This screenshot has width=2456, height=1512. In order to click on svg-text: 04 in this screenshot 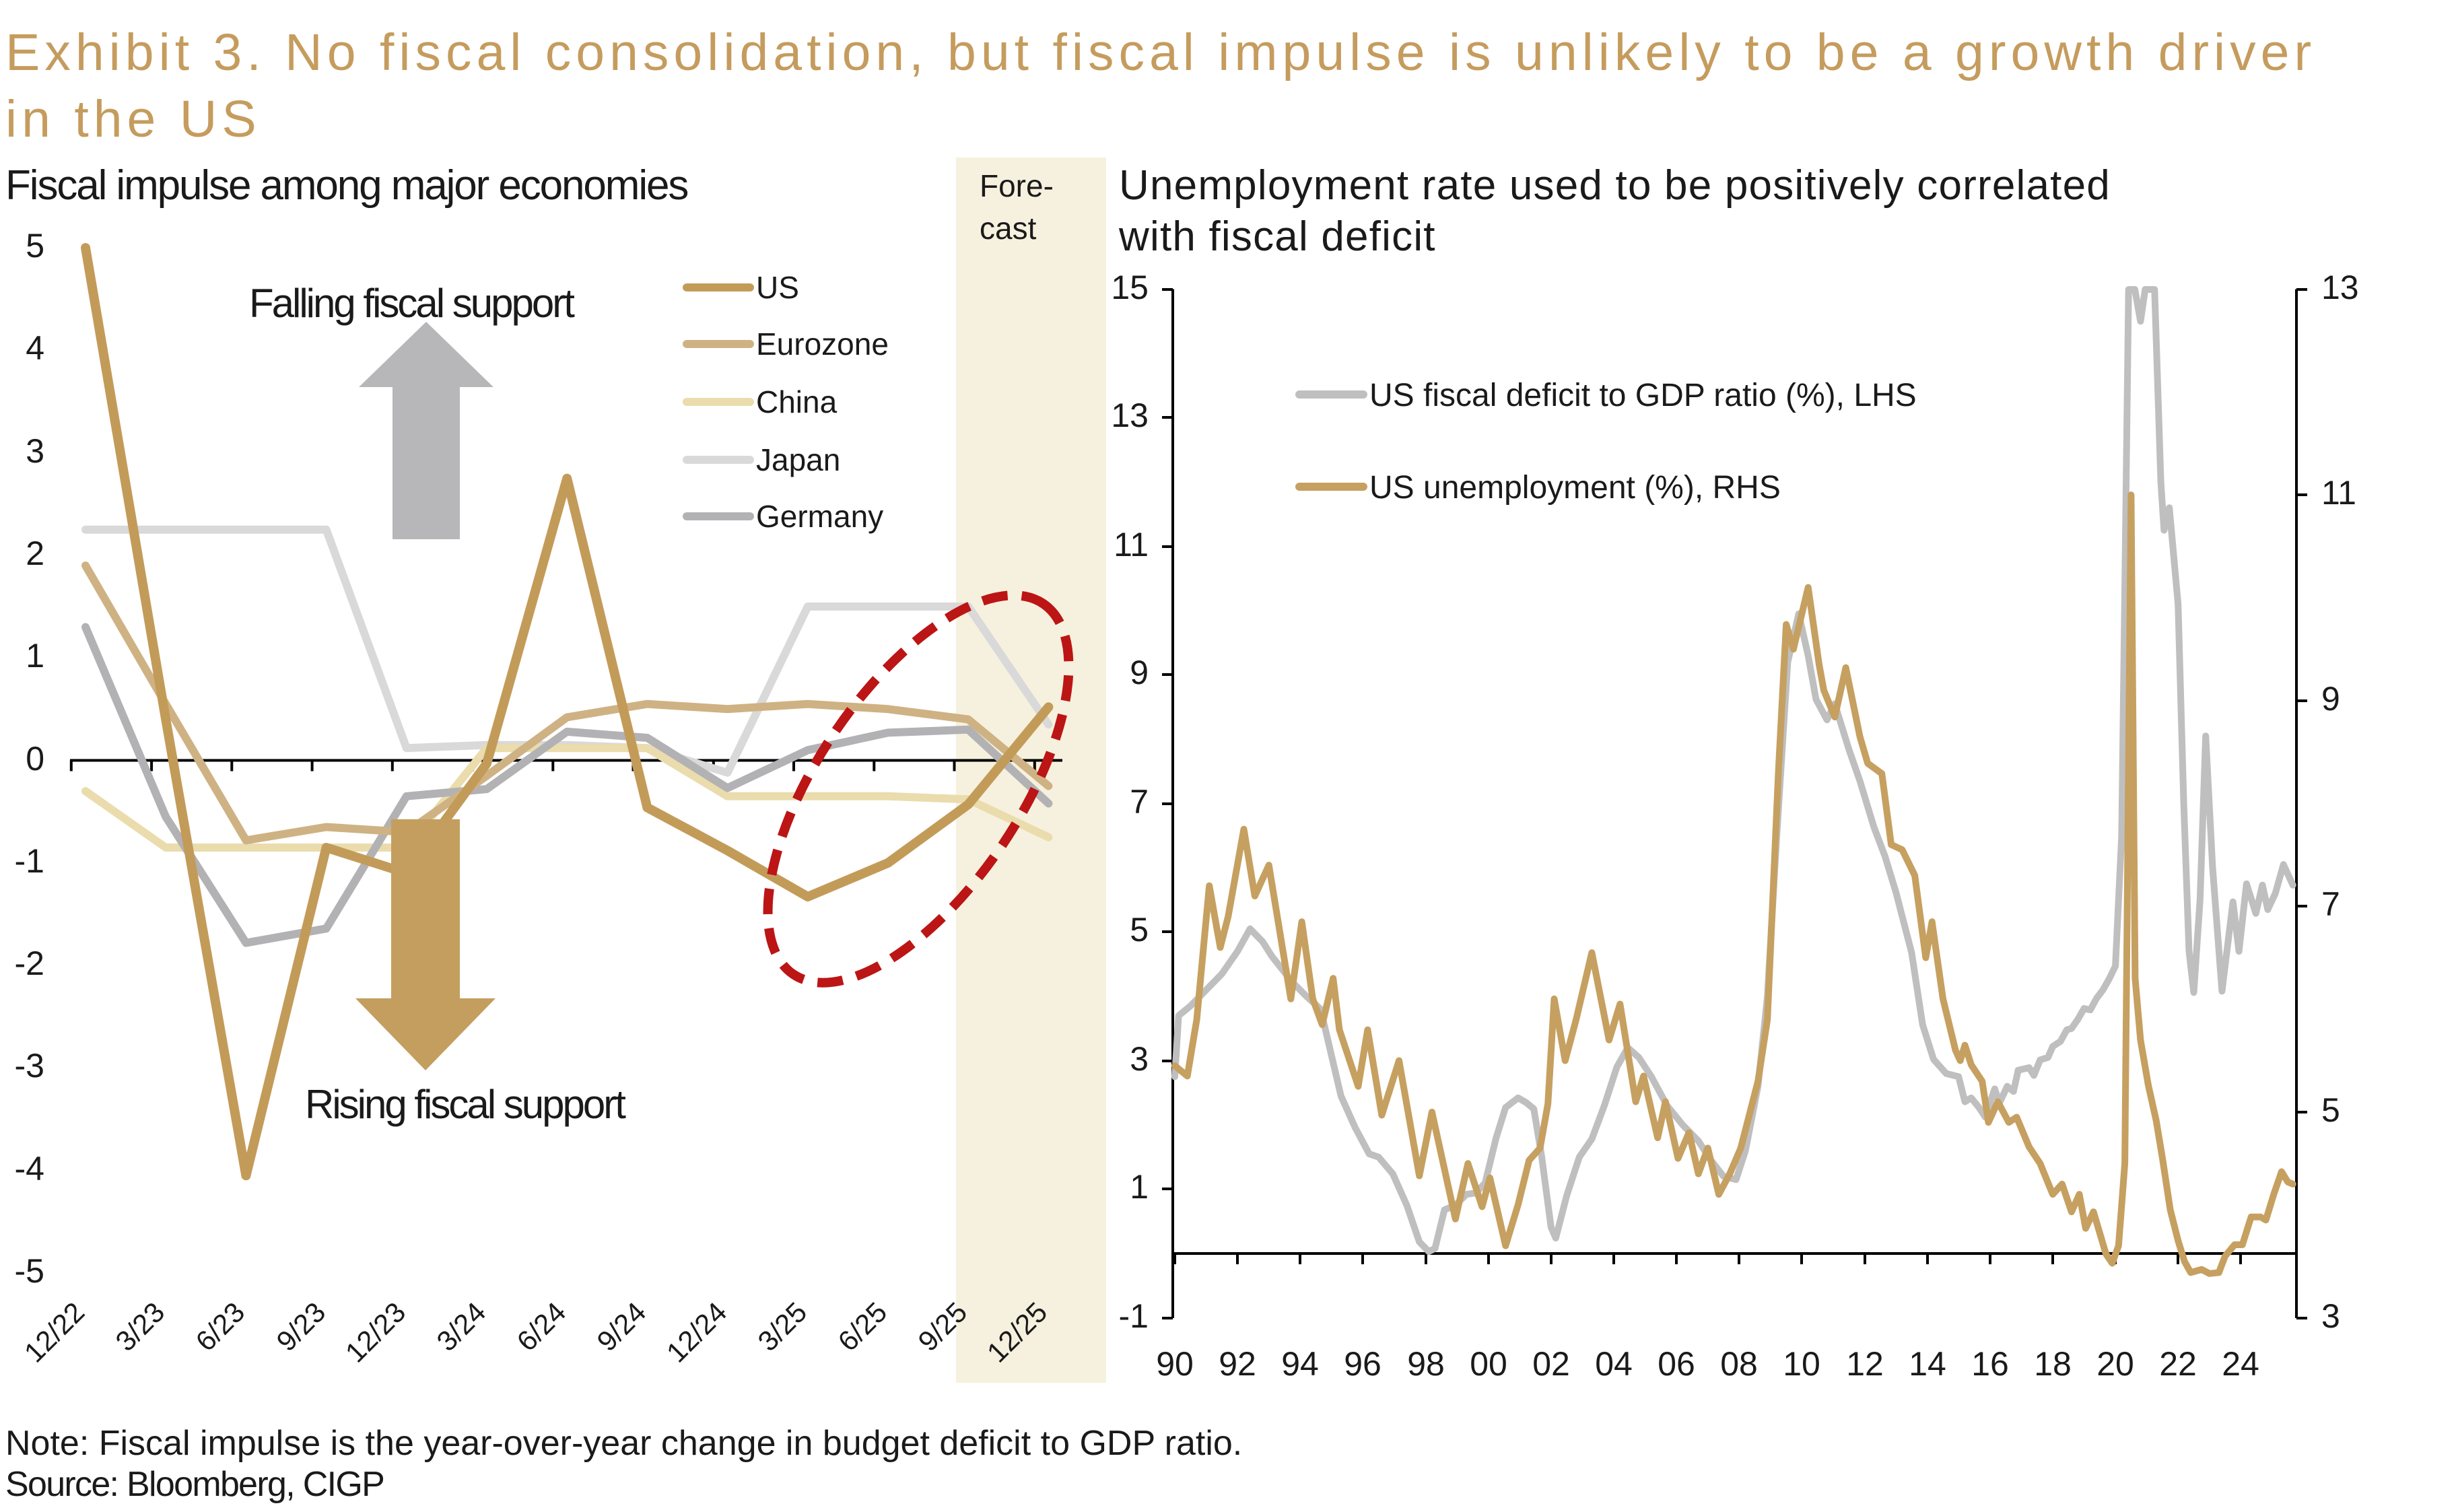, I will do `click(1614, 1364)`.